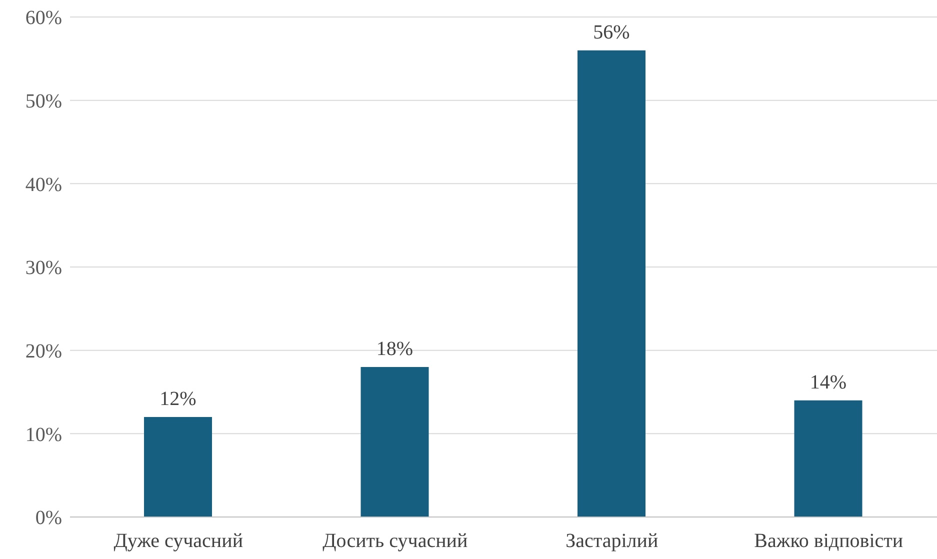 Image resolution: width=937 pixels, height=559 pixels. I want to click on data-label: 18%, so click(395, 349).